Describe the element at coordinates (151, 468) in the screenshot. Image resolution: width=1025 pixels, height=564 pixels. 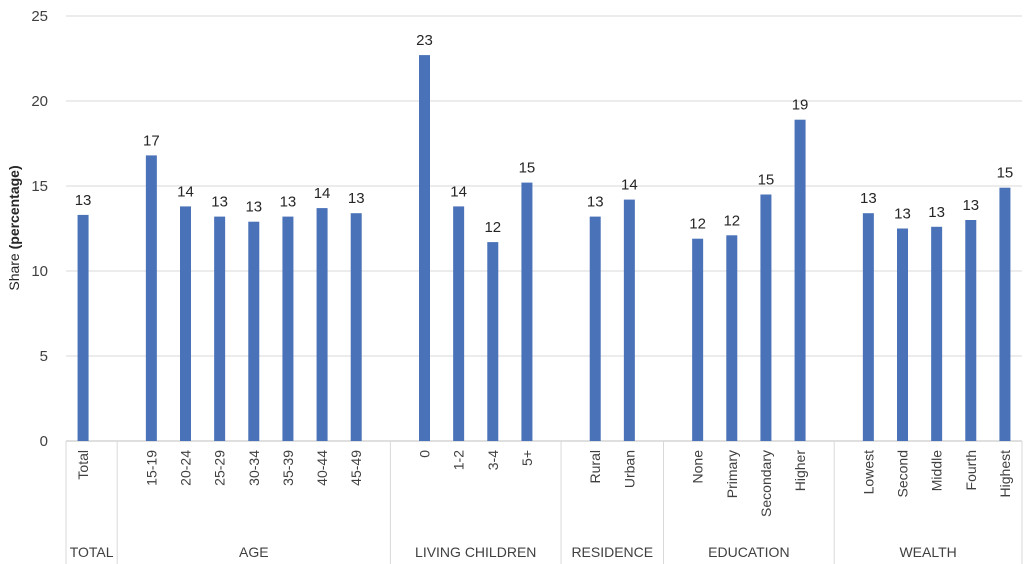
I see `category-label: 15-19` at that location.